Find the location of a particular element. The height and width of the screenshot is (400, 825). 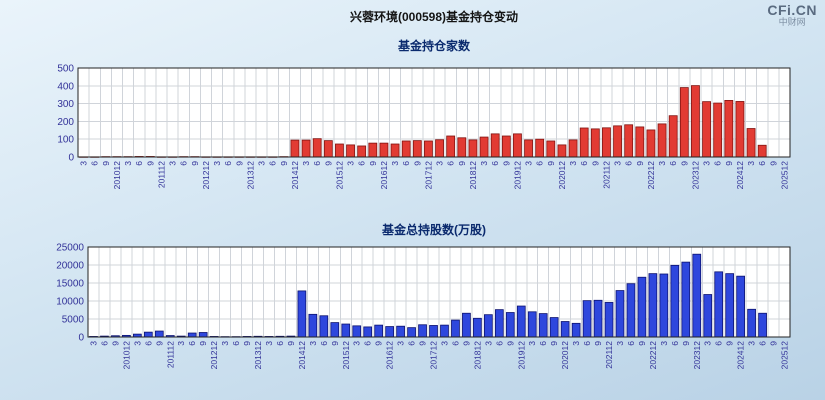

y-tick-label: 15000 is located at coordinates (70, 284).